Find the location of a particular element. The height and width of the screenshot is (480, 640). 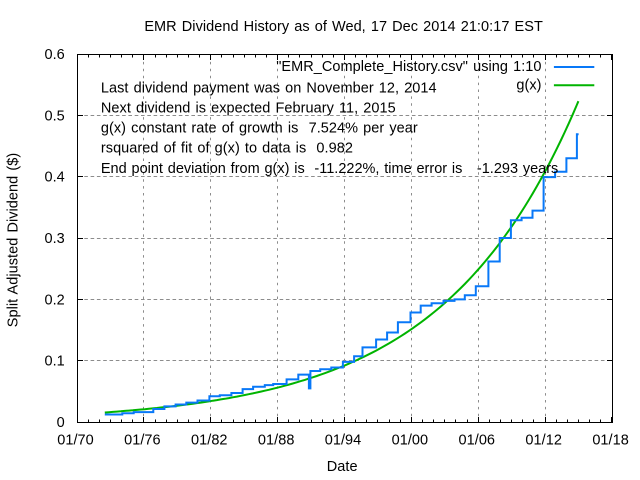

svg-text: 01/00 is located at coordinates (410, 441).